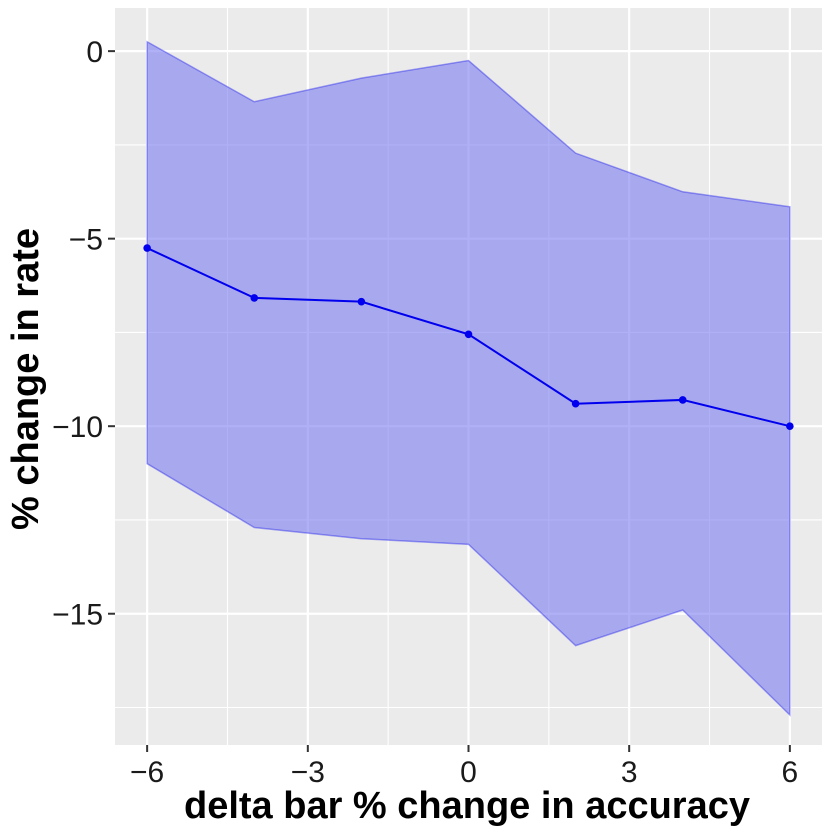  What do you see at coordinates (147, 772) in the screenshot?
I see `x-tick-label: −6` at bounding box center [147, 772].